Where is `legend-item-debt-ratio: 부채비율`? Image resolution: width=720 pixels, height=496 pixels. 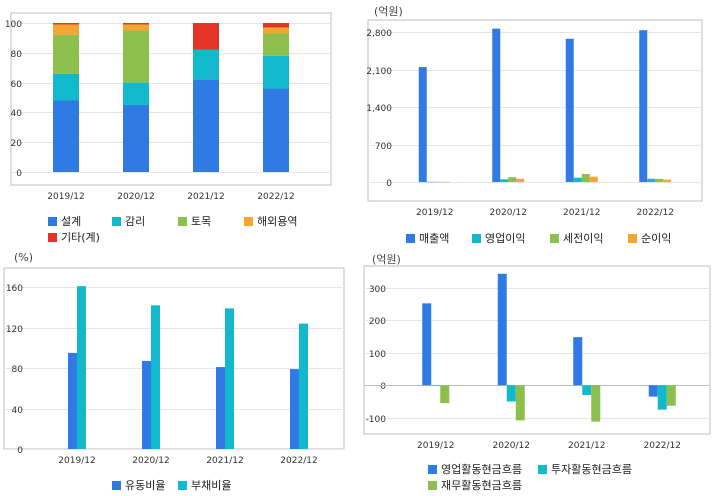
legend-item-debt-ratio: 부채비율 is located at coordinates (204, 485).